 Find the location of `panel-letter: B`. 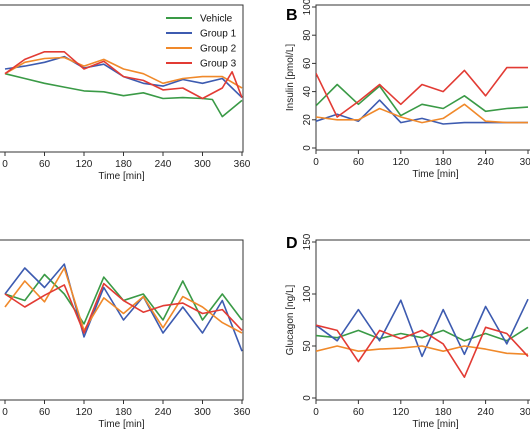

panel-letter: B is located at coordinates (292, 15).